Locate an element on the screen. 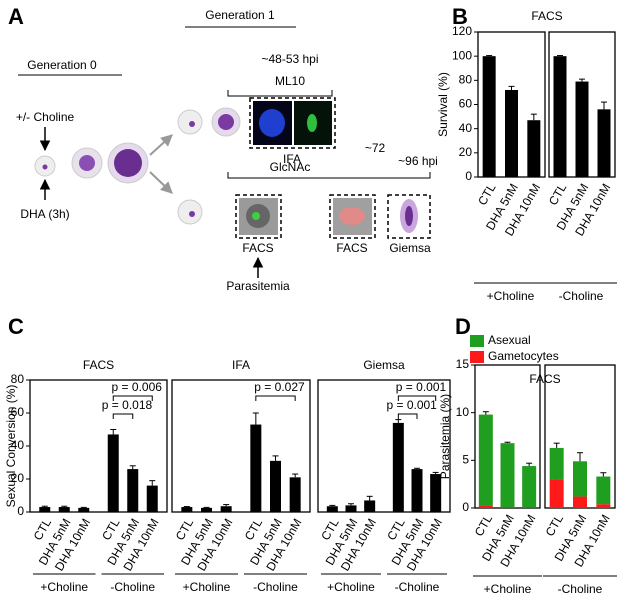  x-tick-label: CTL is located at coordinates (555, 525).